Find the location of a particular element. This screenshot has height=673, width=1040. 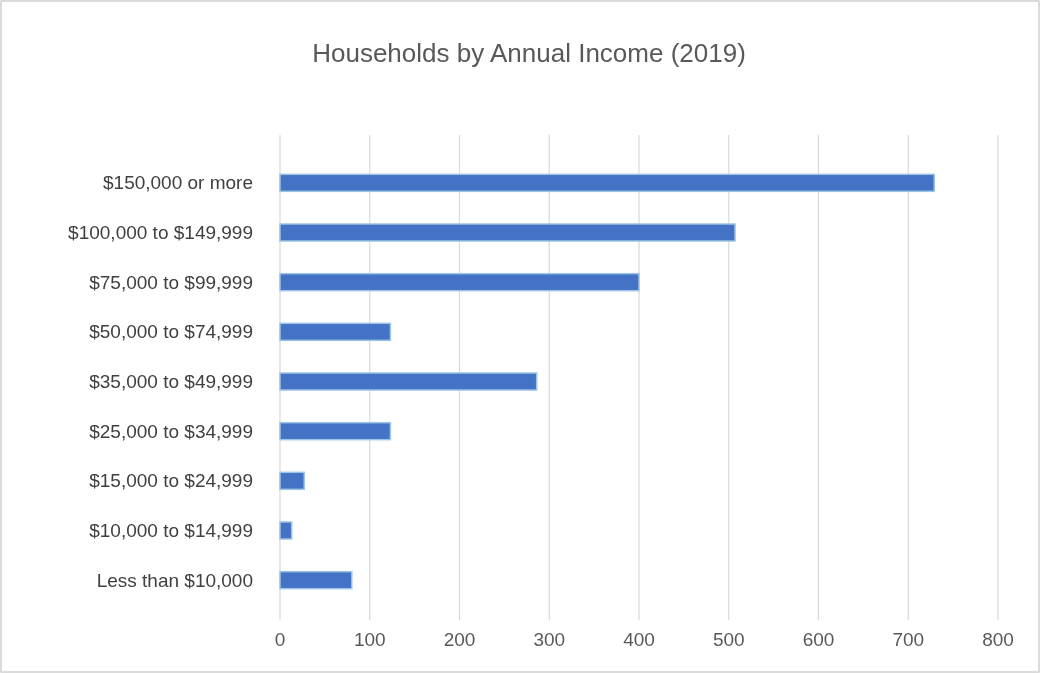

x-tick-label: 700 is located at coordinates (908, 639).